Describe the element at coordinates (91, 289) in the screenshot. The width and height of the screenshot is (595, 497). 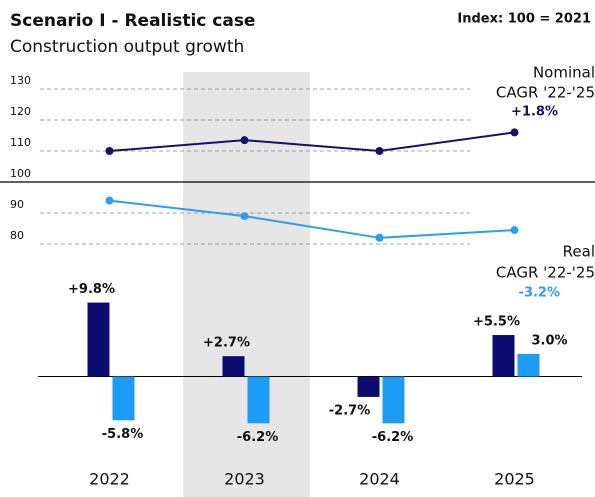
I see `value-label: +9.8%` at that location.